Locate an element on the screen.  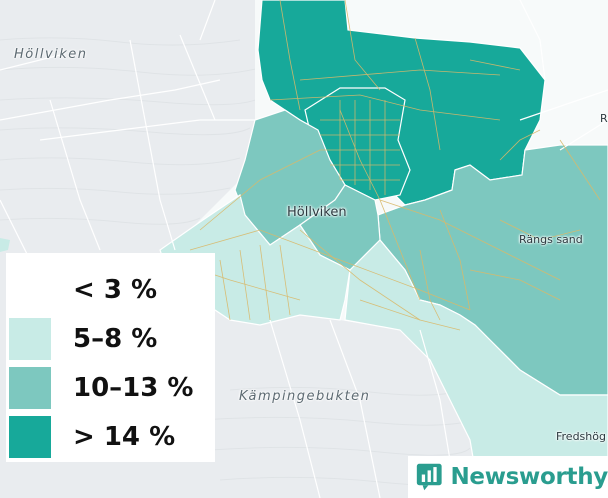
legend-item-5-8: 5–8 % is located at coordinates (112, 338).